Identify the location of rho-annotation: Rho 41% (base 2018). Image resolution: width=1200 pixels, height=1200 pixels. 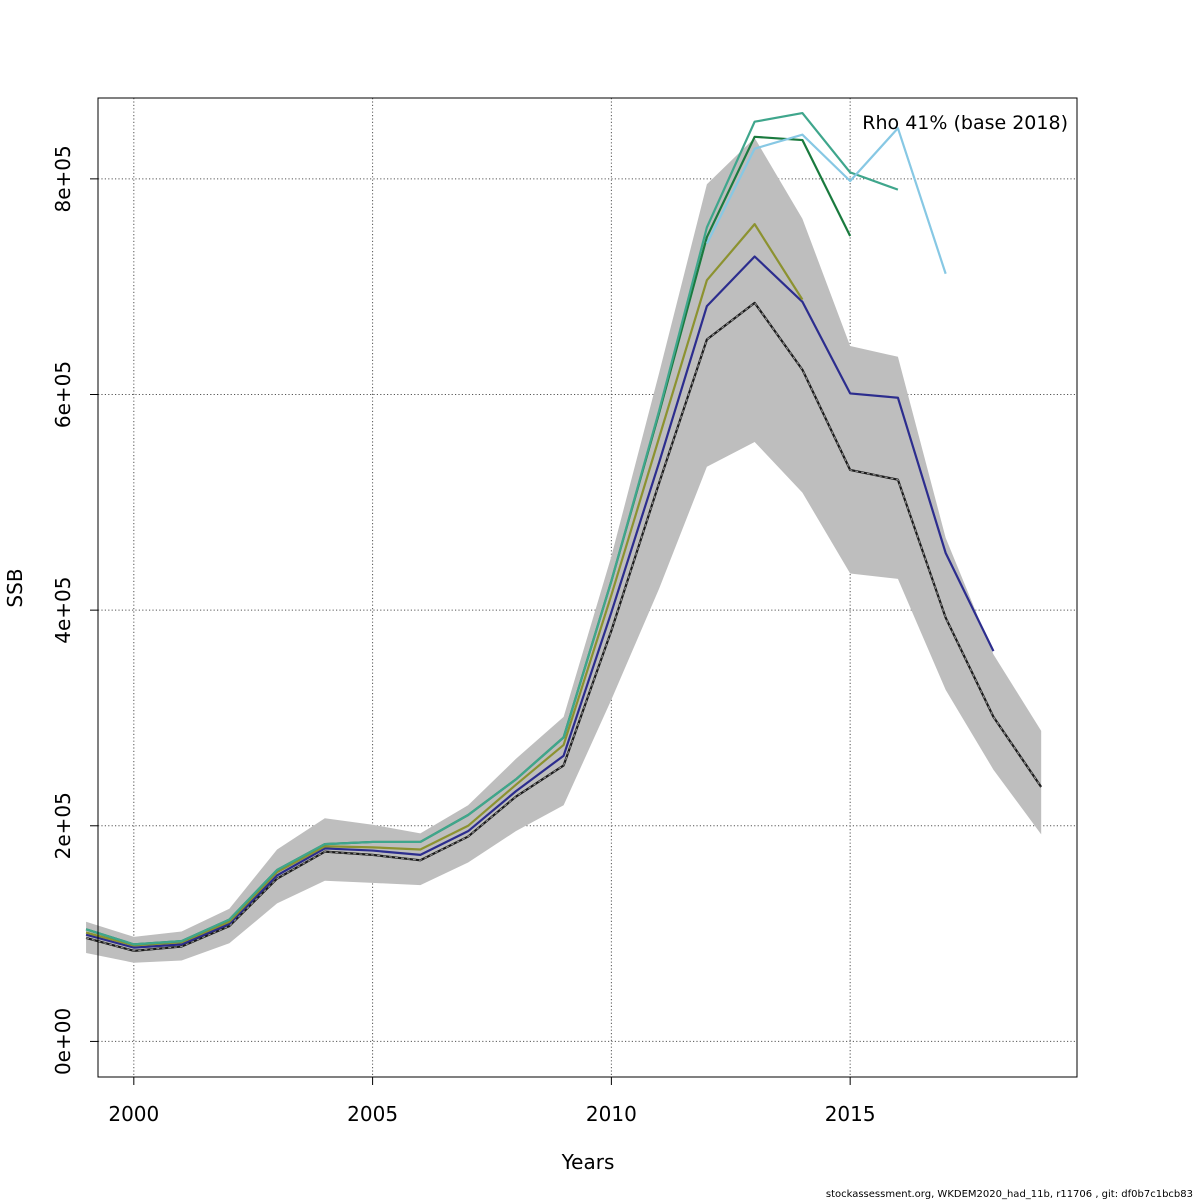
(965, 123).